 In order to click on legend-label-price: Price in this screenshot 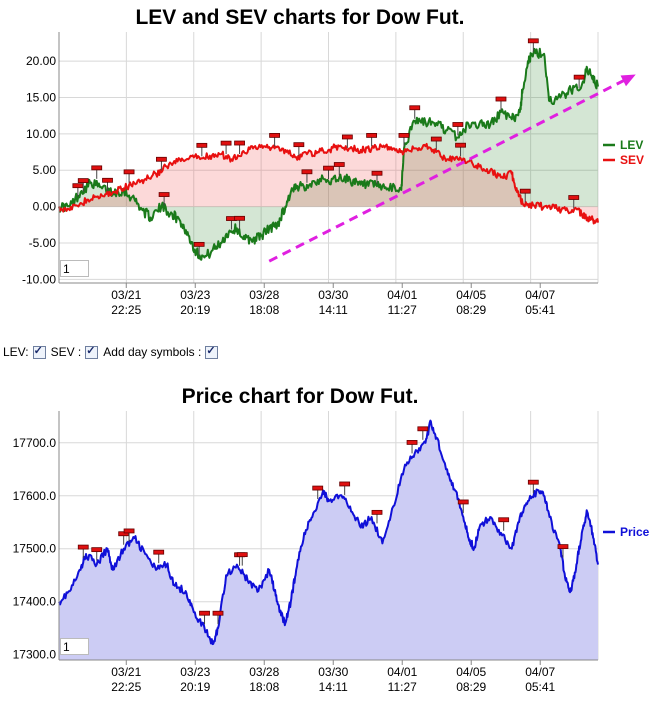, I will do `click(635, 532)`.